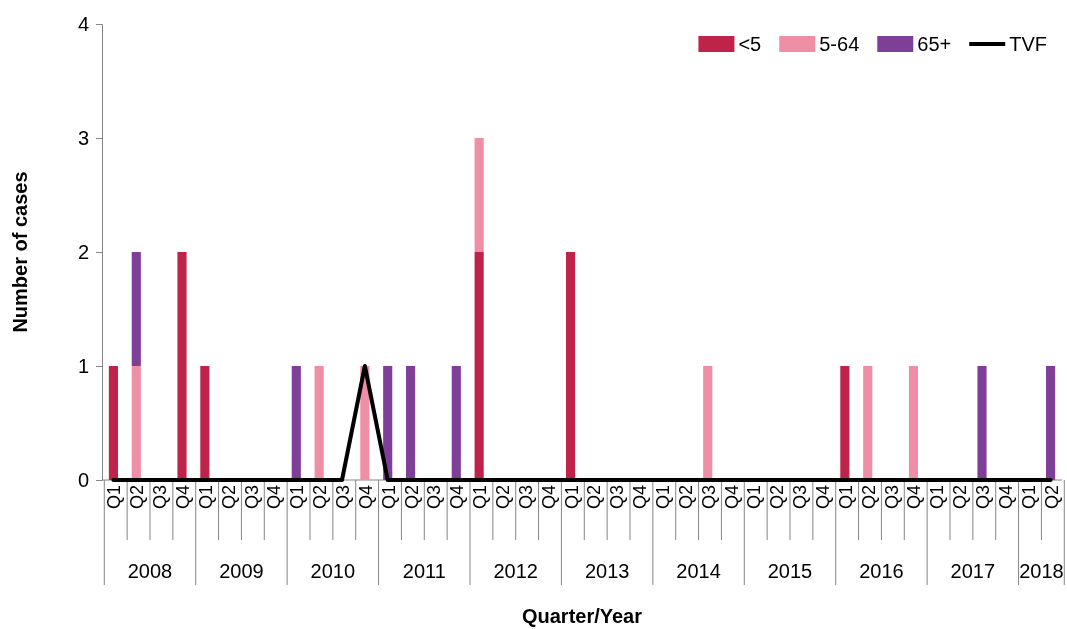 This screenshot has width=1067, height=629. Describe the element at coordinates (750, 44) in the screenshot. I see `legend-label: <5` at that location.